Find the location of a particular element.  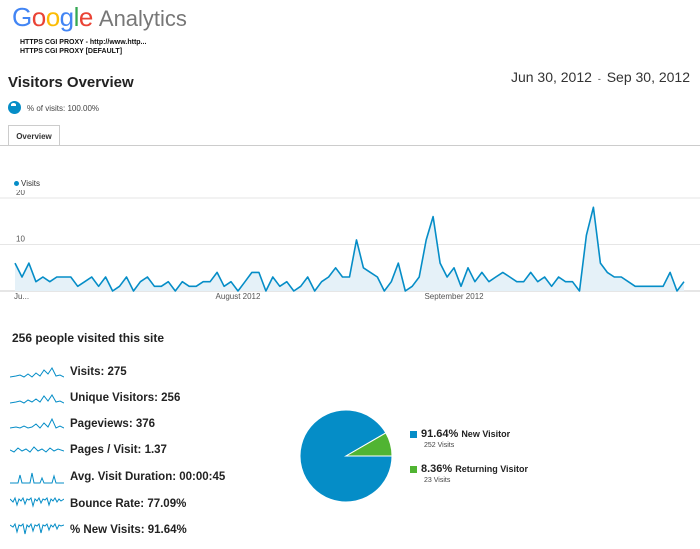

metric-label: Unique Visitors: 256 is located at coordinates (125, 398).